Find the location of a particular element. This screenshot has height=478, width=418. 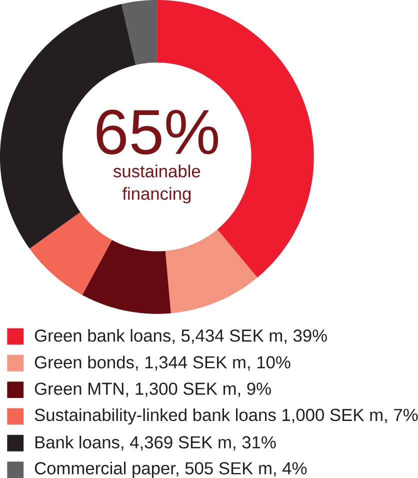

legend-label: Green bank loans, 5,434 SEK m, 39% is located at coordinates (180, 336).